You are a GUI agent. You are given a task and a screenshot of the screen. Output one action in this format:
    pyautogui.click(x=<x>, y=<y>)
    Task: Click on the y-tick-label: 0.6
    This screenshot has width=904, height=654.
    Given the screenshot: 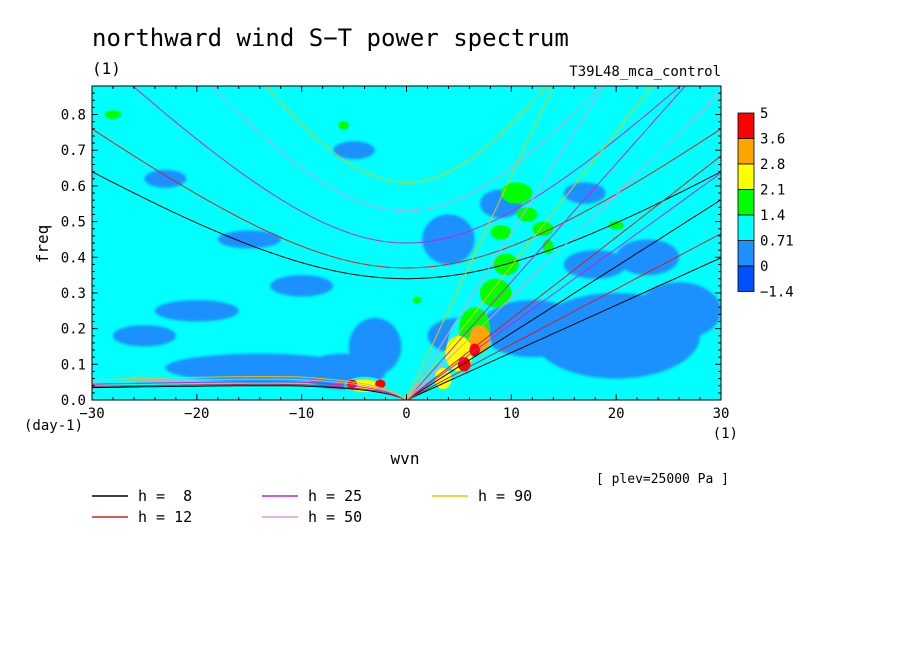 What is the action you would take?
    pyautogui.click(x=73, y=187)
    